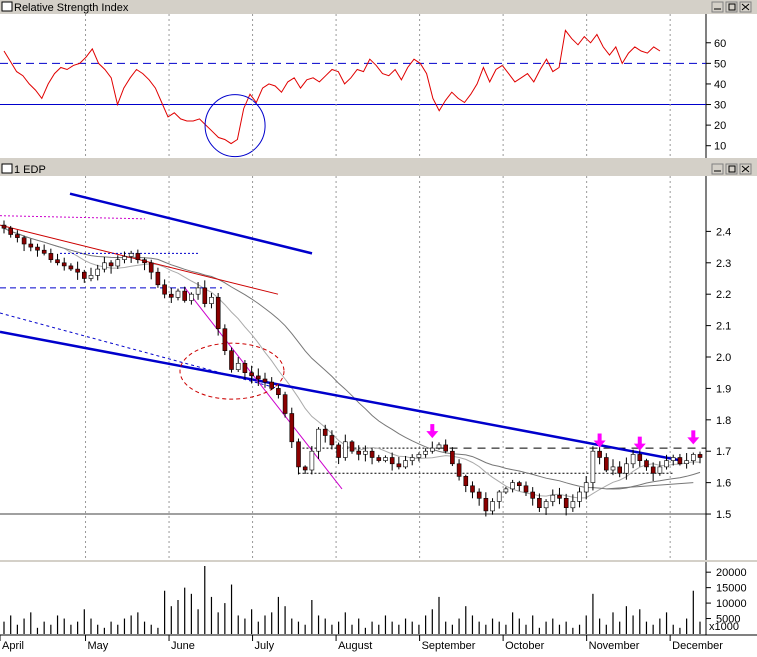 The image size is (757, 657). What do you see at coordinates (723, 389) in the screenshot?
I see `price-tick-label: 1.9` at bounding box center [723, 389].